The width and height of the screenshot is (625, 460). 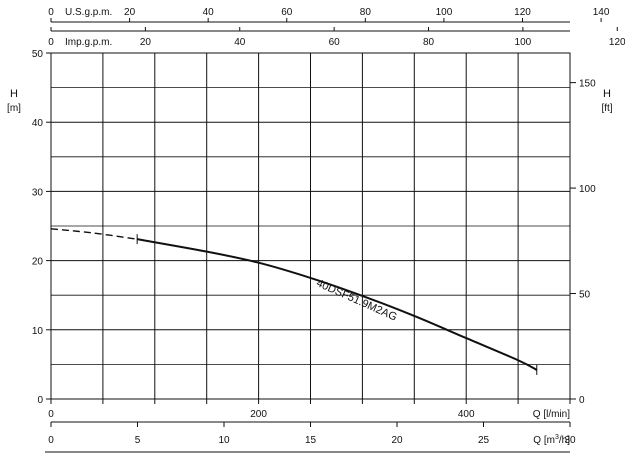 I want to click on imp-gpm-tick-label: 40, so click(x=240, y=42).